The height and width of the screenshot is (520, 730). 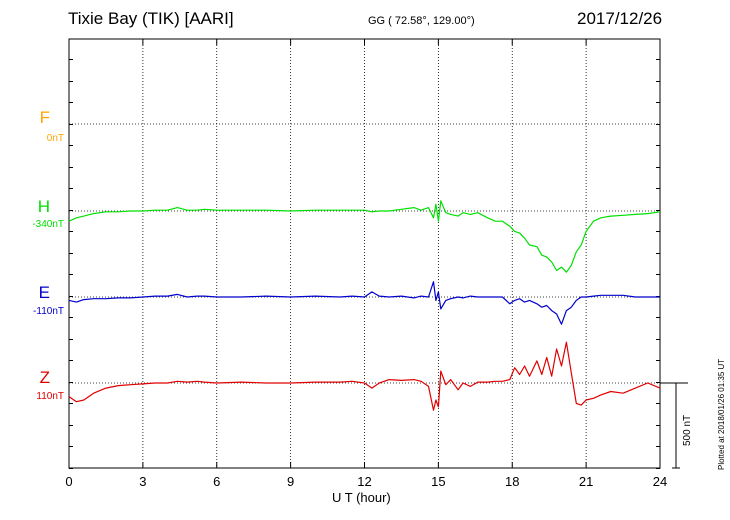 What do you see at coordinates (364, 236) in the screenshot?
I see `series-line-h` at bounding box center [364, 236].